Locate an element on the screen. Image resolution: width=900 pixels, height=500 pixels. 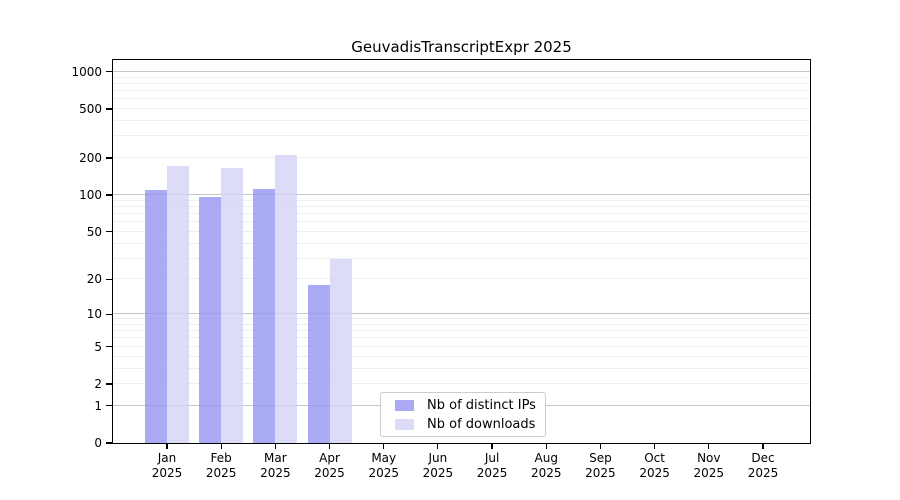
bar-downloads-mar is located at coordinates (286, 299).